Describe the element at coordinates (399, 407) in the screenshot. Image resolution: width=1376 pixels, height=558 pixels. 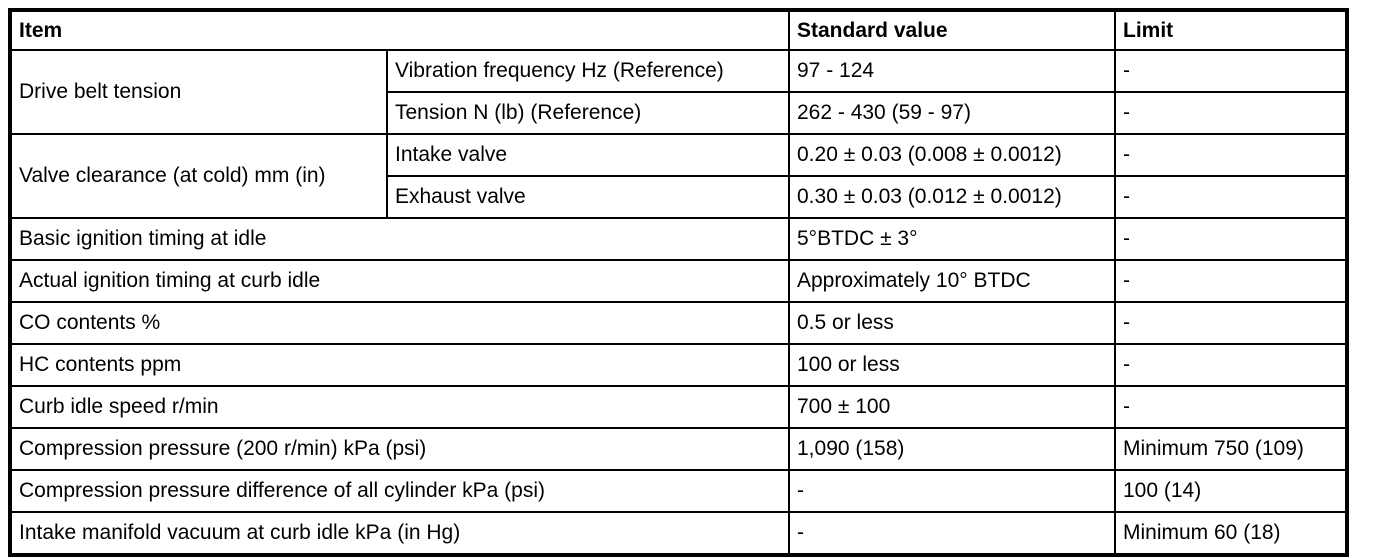
I see `cell-item: Curb idle speed r/min` at that location.